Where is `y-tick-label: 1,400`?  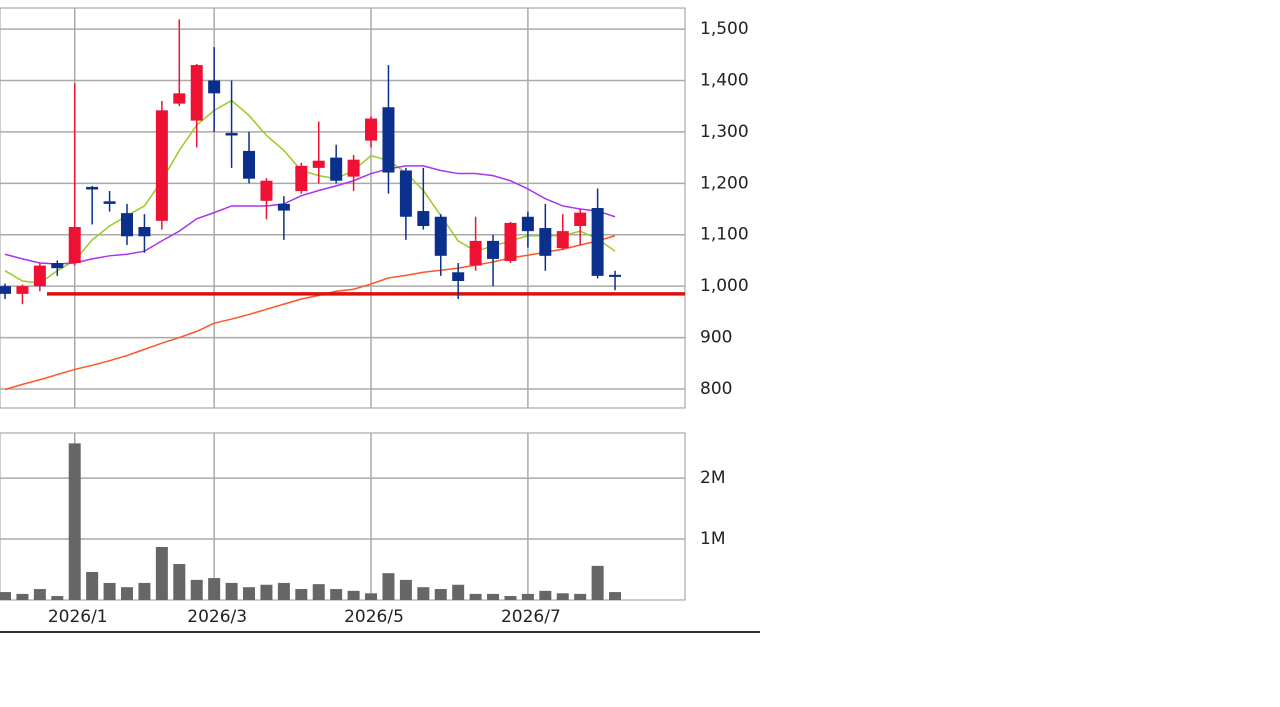
y-tick-label: 1,400 is located at coordinates (724, 80).